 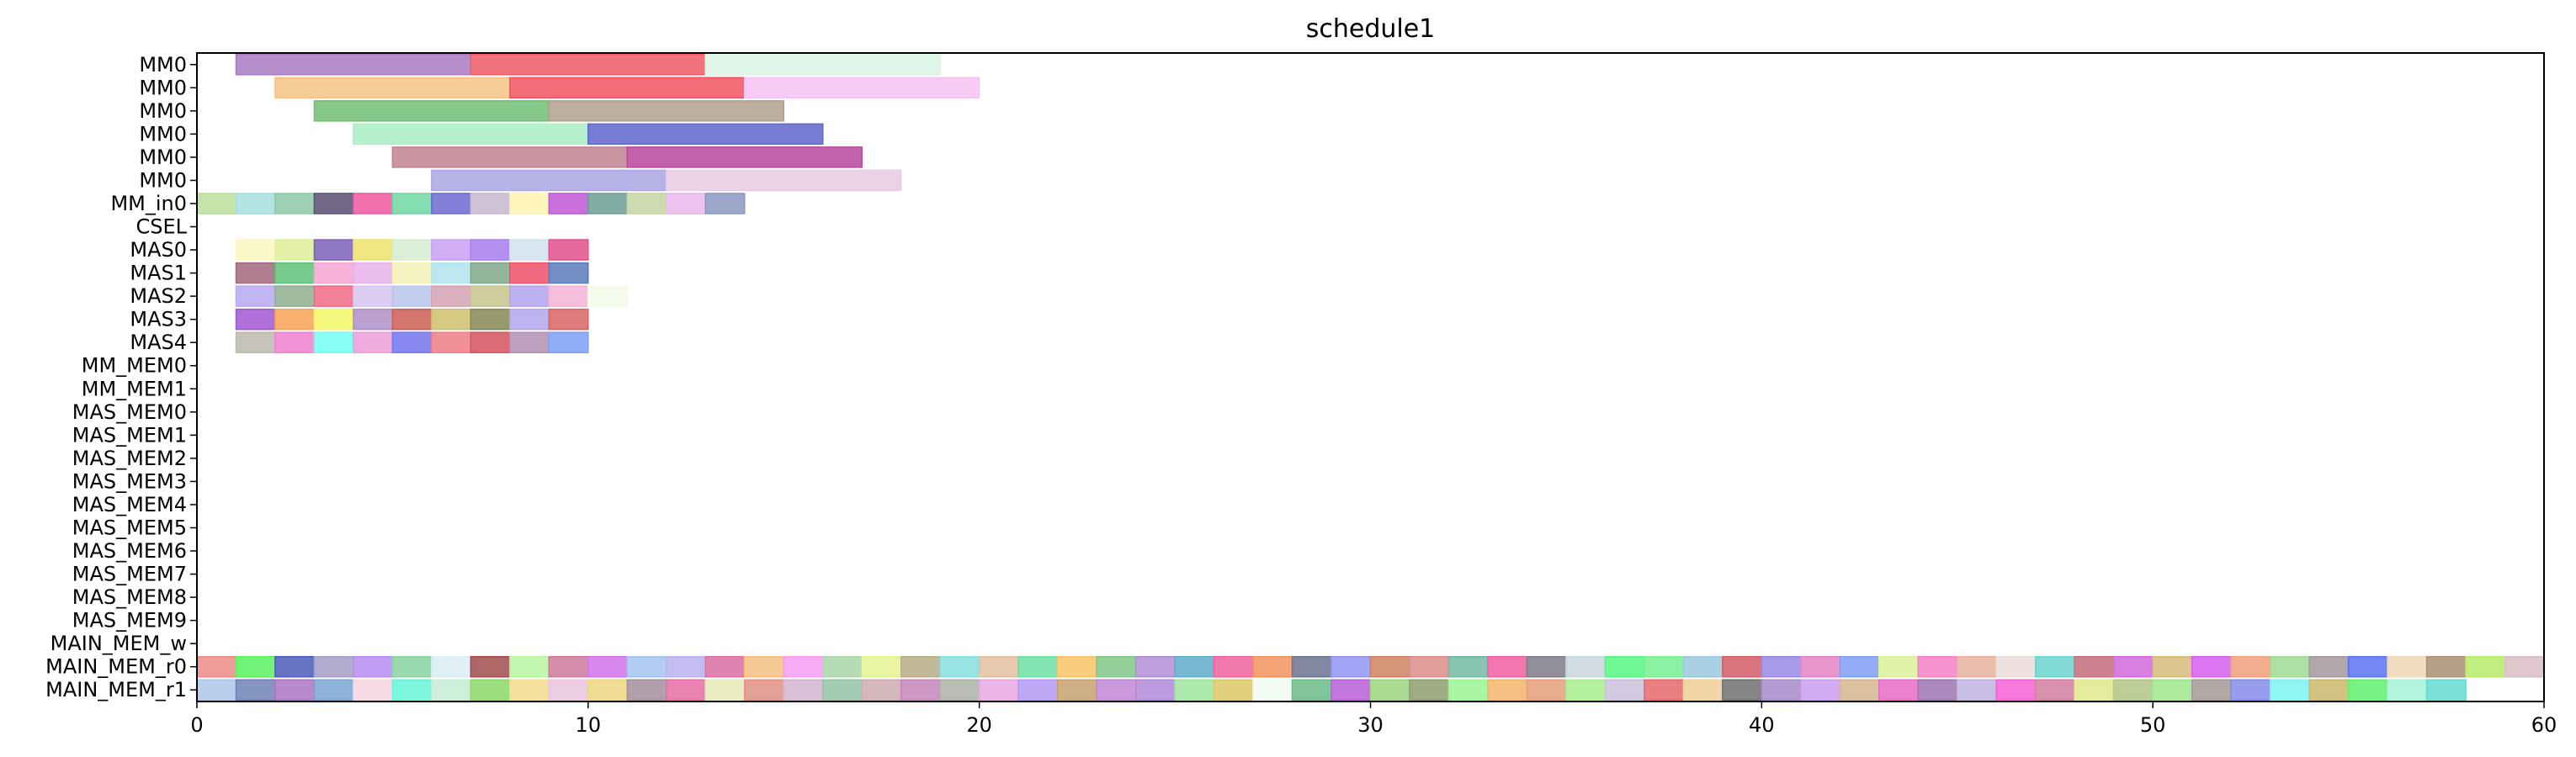 I want to click on x-tick-label: 30, so click(x=1371, y=725).